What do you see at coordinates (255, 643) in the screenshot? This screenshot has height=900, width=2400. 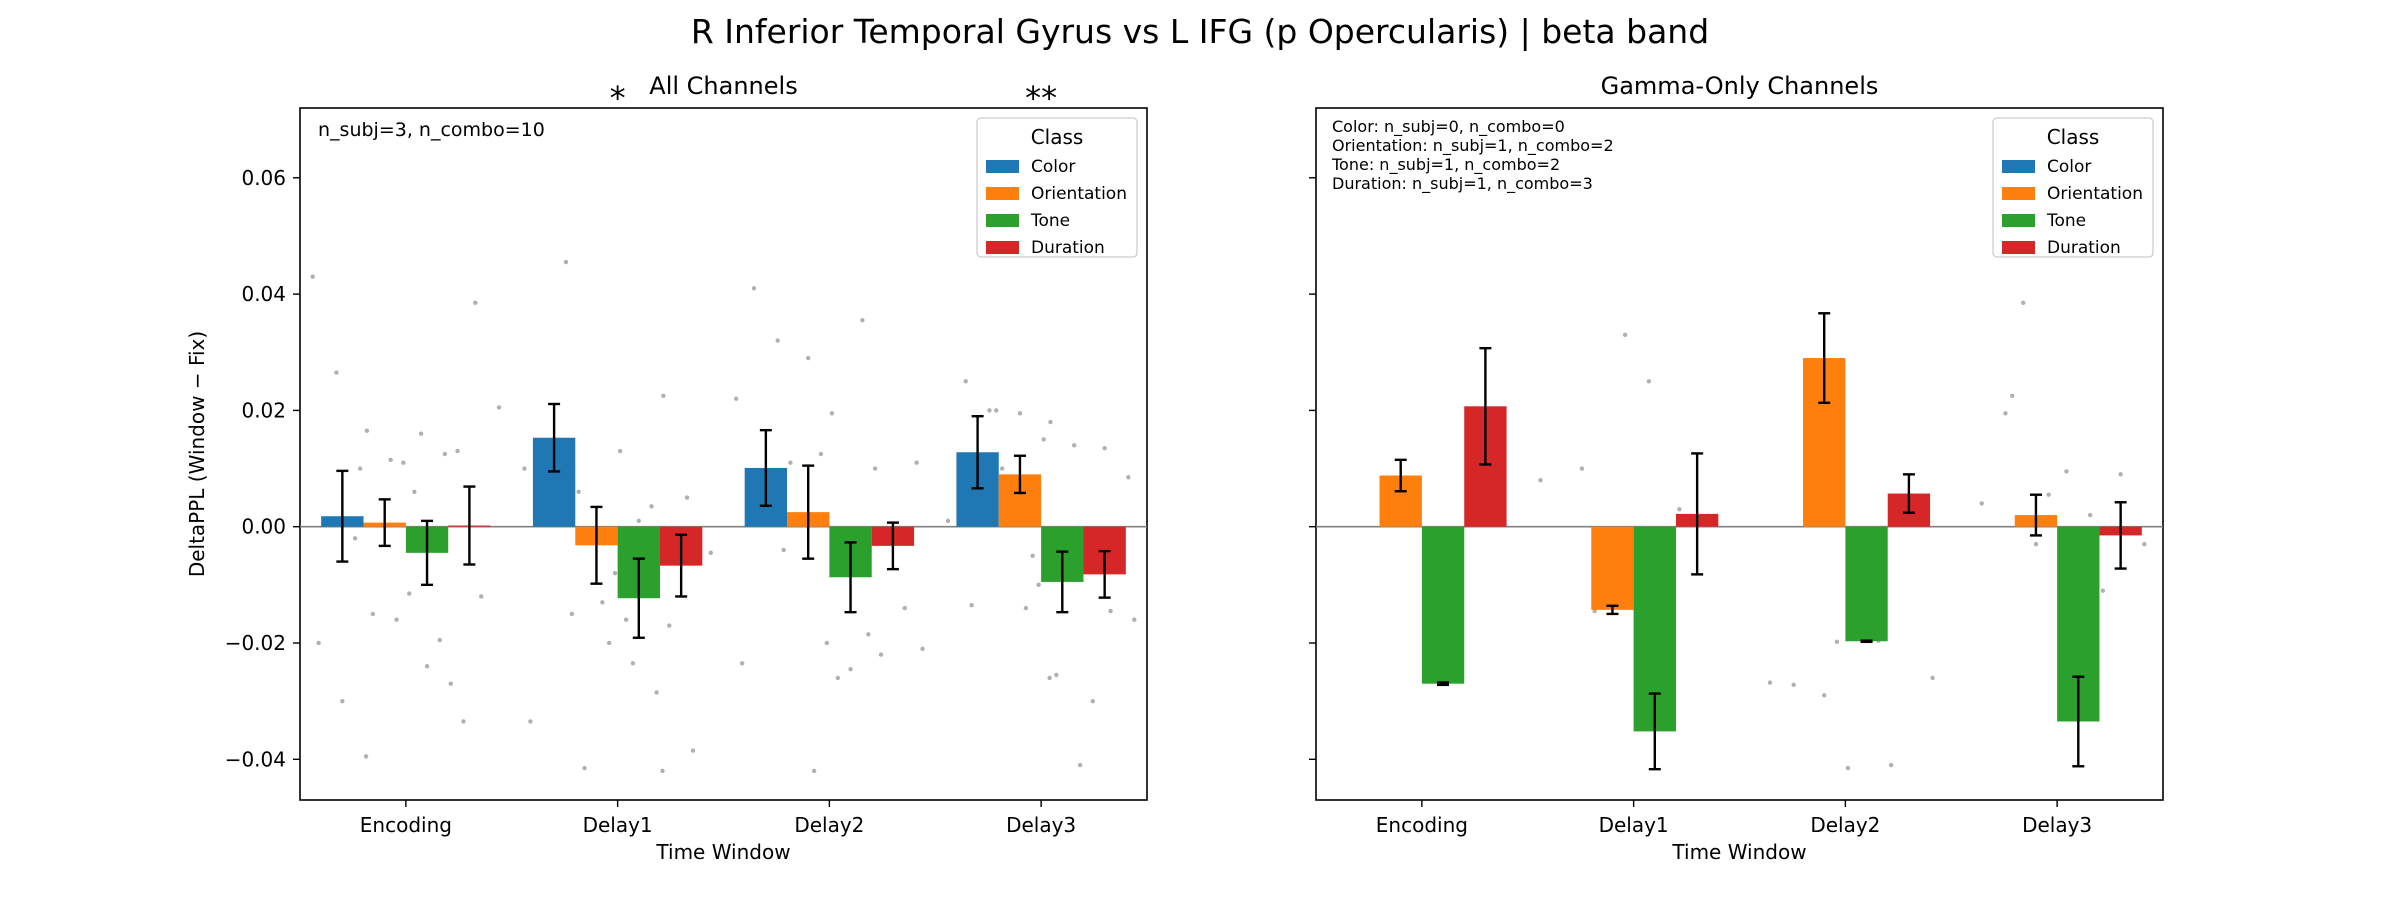 I see `y-tick-label: −0.02` at bounding box center [255, 643].